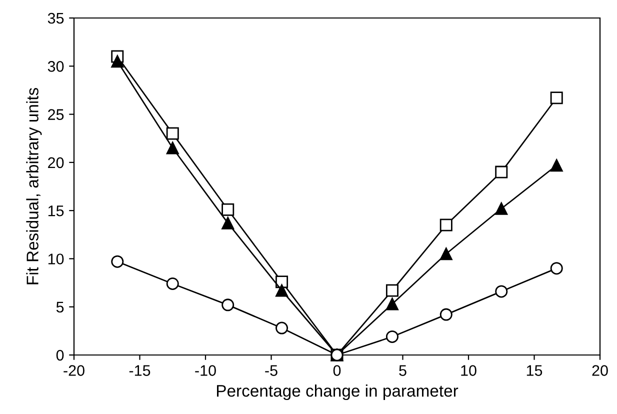 The height and width of the screenshot is (414, 617). What do you see at coordinates (534, 370) in the screenshot?
I see `x-tick-label: 15` at bounding box center [534, 370].